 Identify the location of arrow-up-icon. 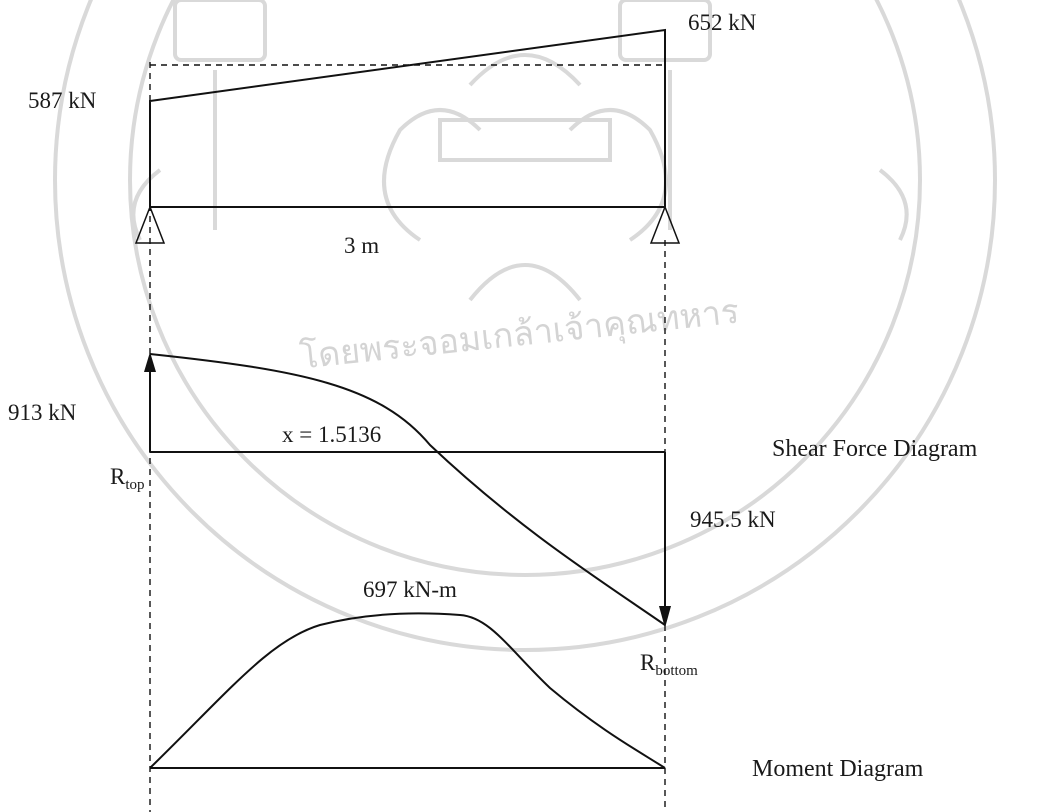
(150, 362).